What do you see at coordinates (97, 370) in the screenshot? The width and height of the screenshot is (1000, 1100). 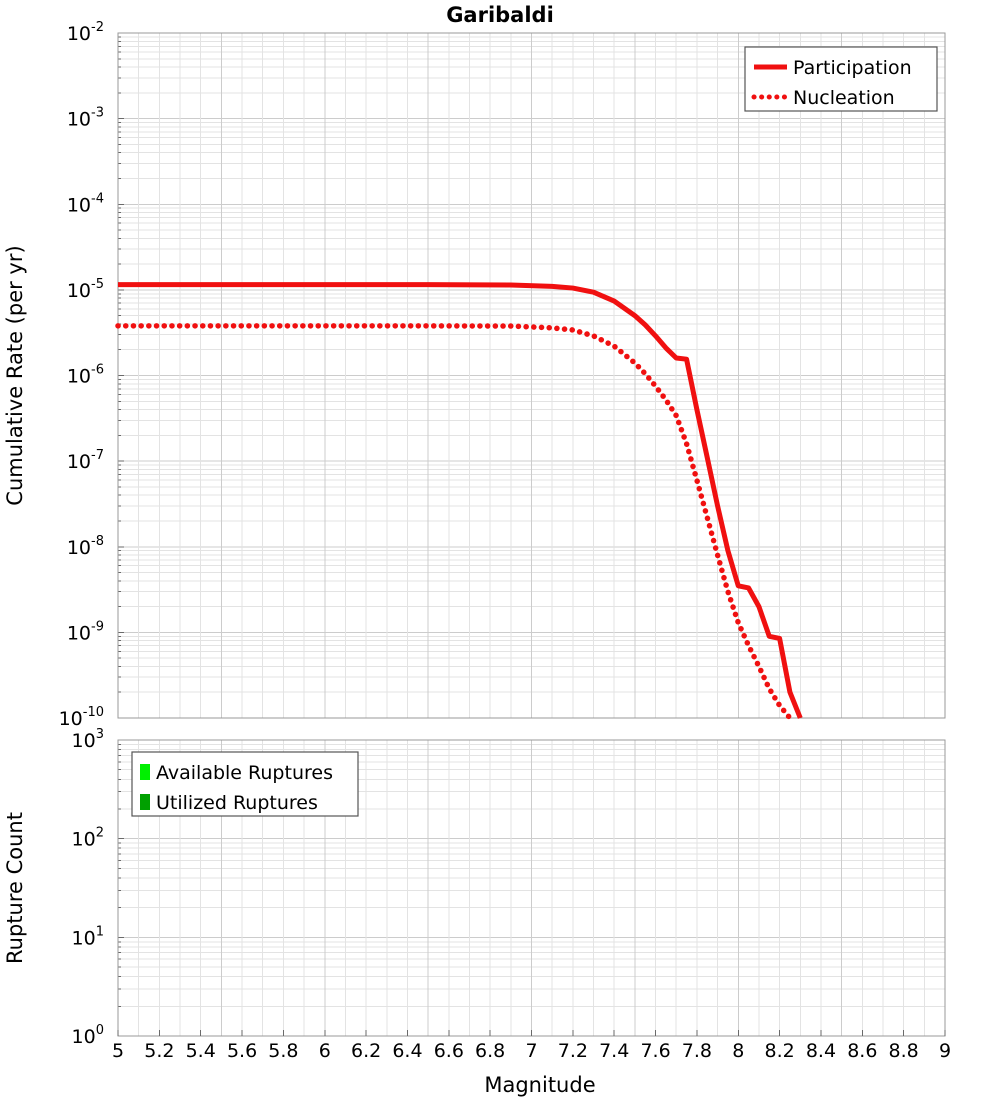 I see `y-axis-tick-exponent: -6` at bounding box center [97, 370].